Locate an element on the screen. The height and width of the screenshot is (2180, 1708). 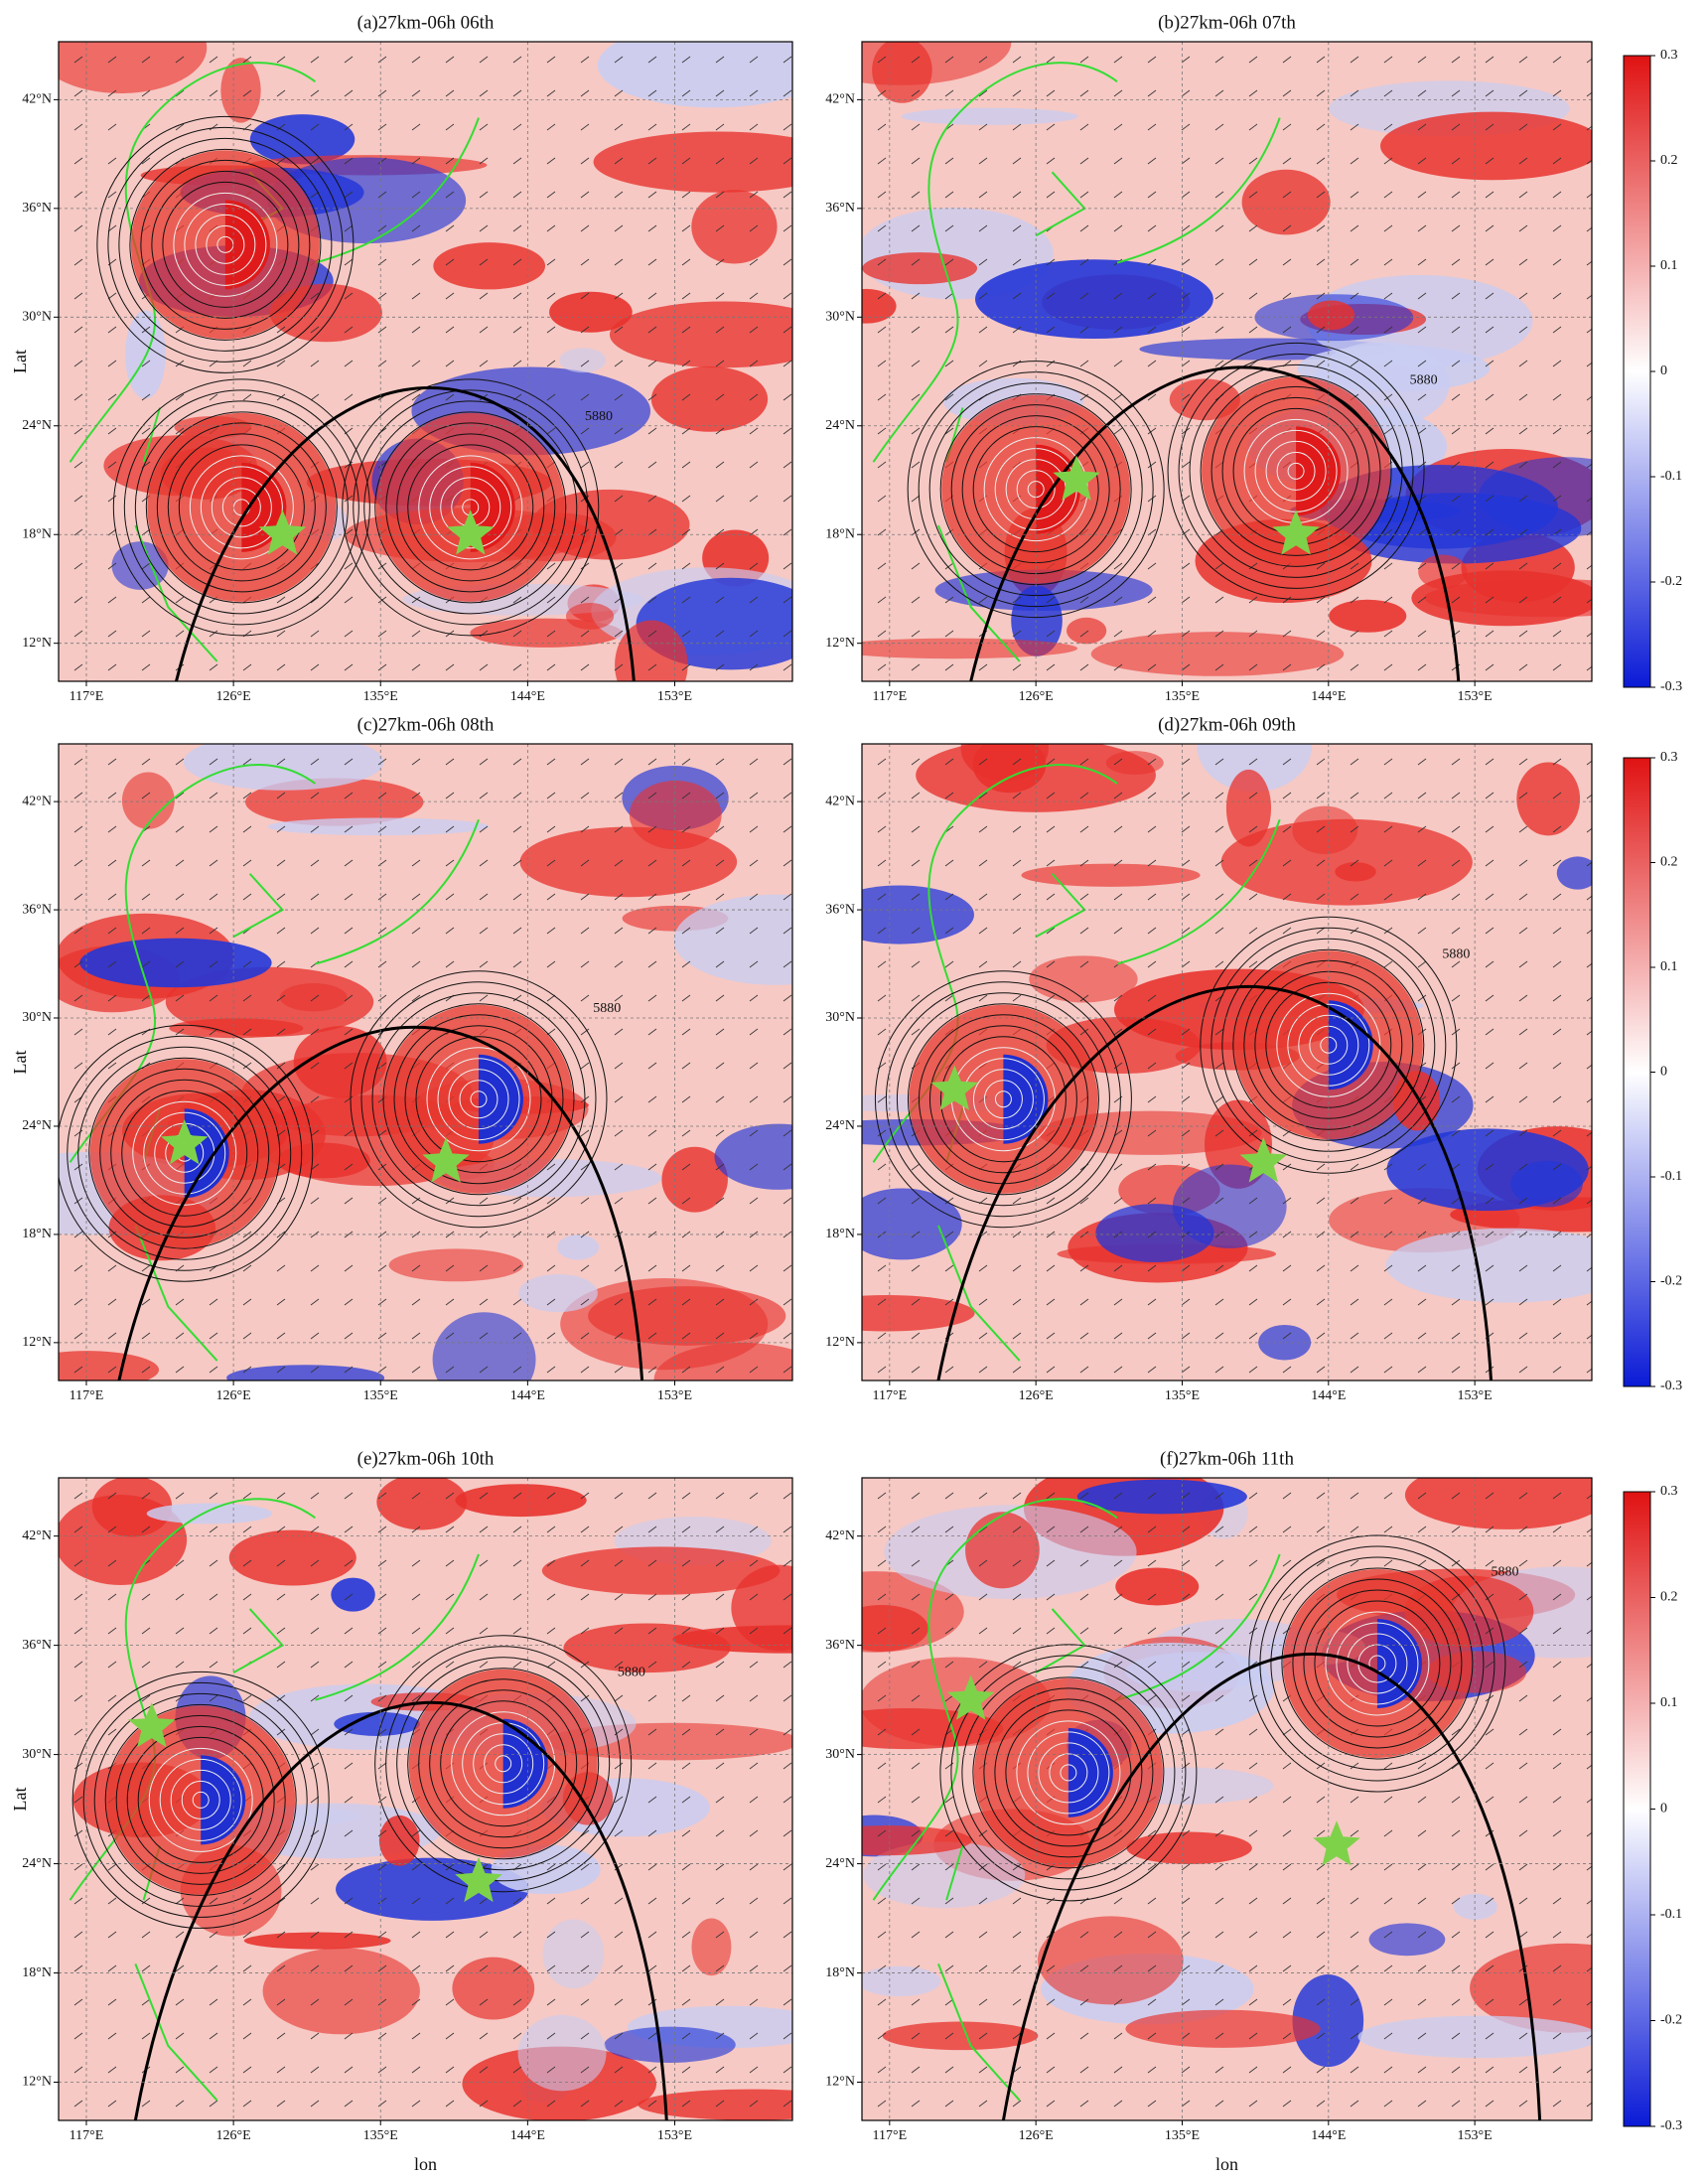
plot-frame is located at coordinates (1227, 1062).